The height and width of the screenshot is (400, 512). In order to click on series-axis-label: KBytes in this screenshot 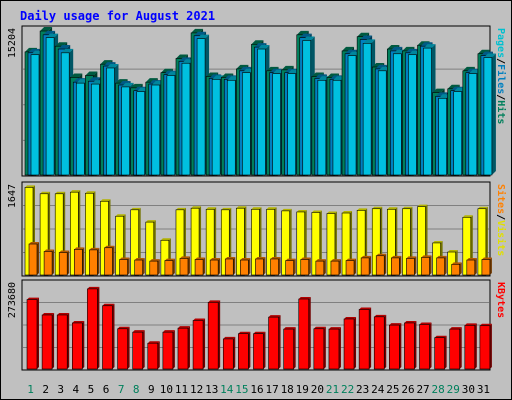, I will do `click(500, 300)`.